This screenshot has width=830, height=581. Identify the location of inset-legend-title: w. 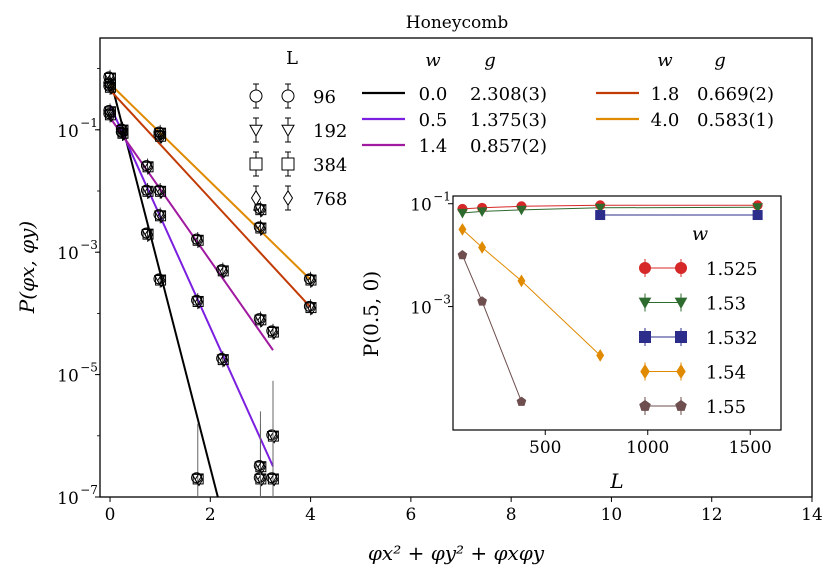
(700, 234).